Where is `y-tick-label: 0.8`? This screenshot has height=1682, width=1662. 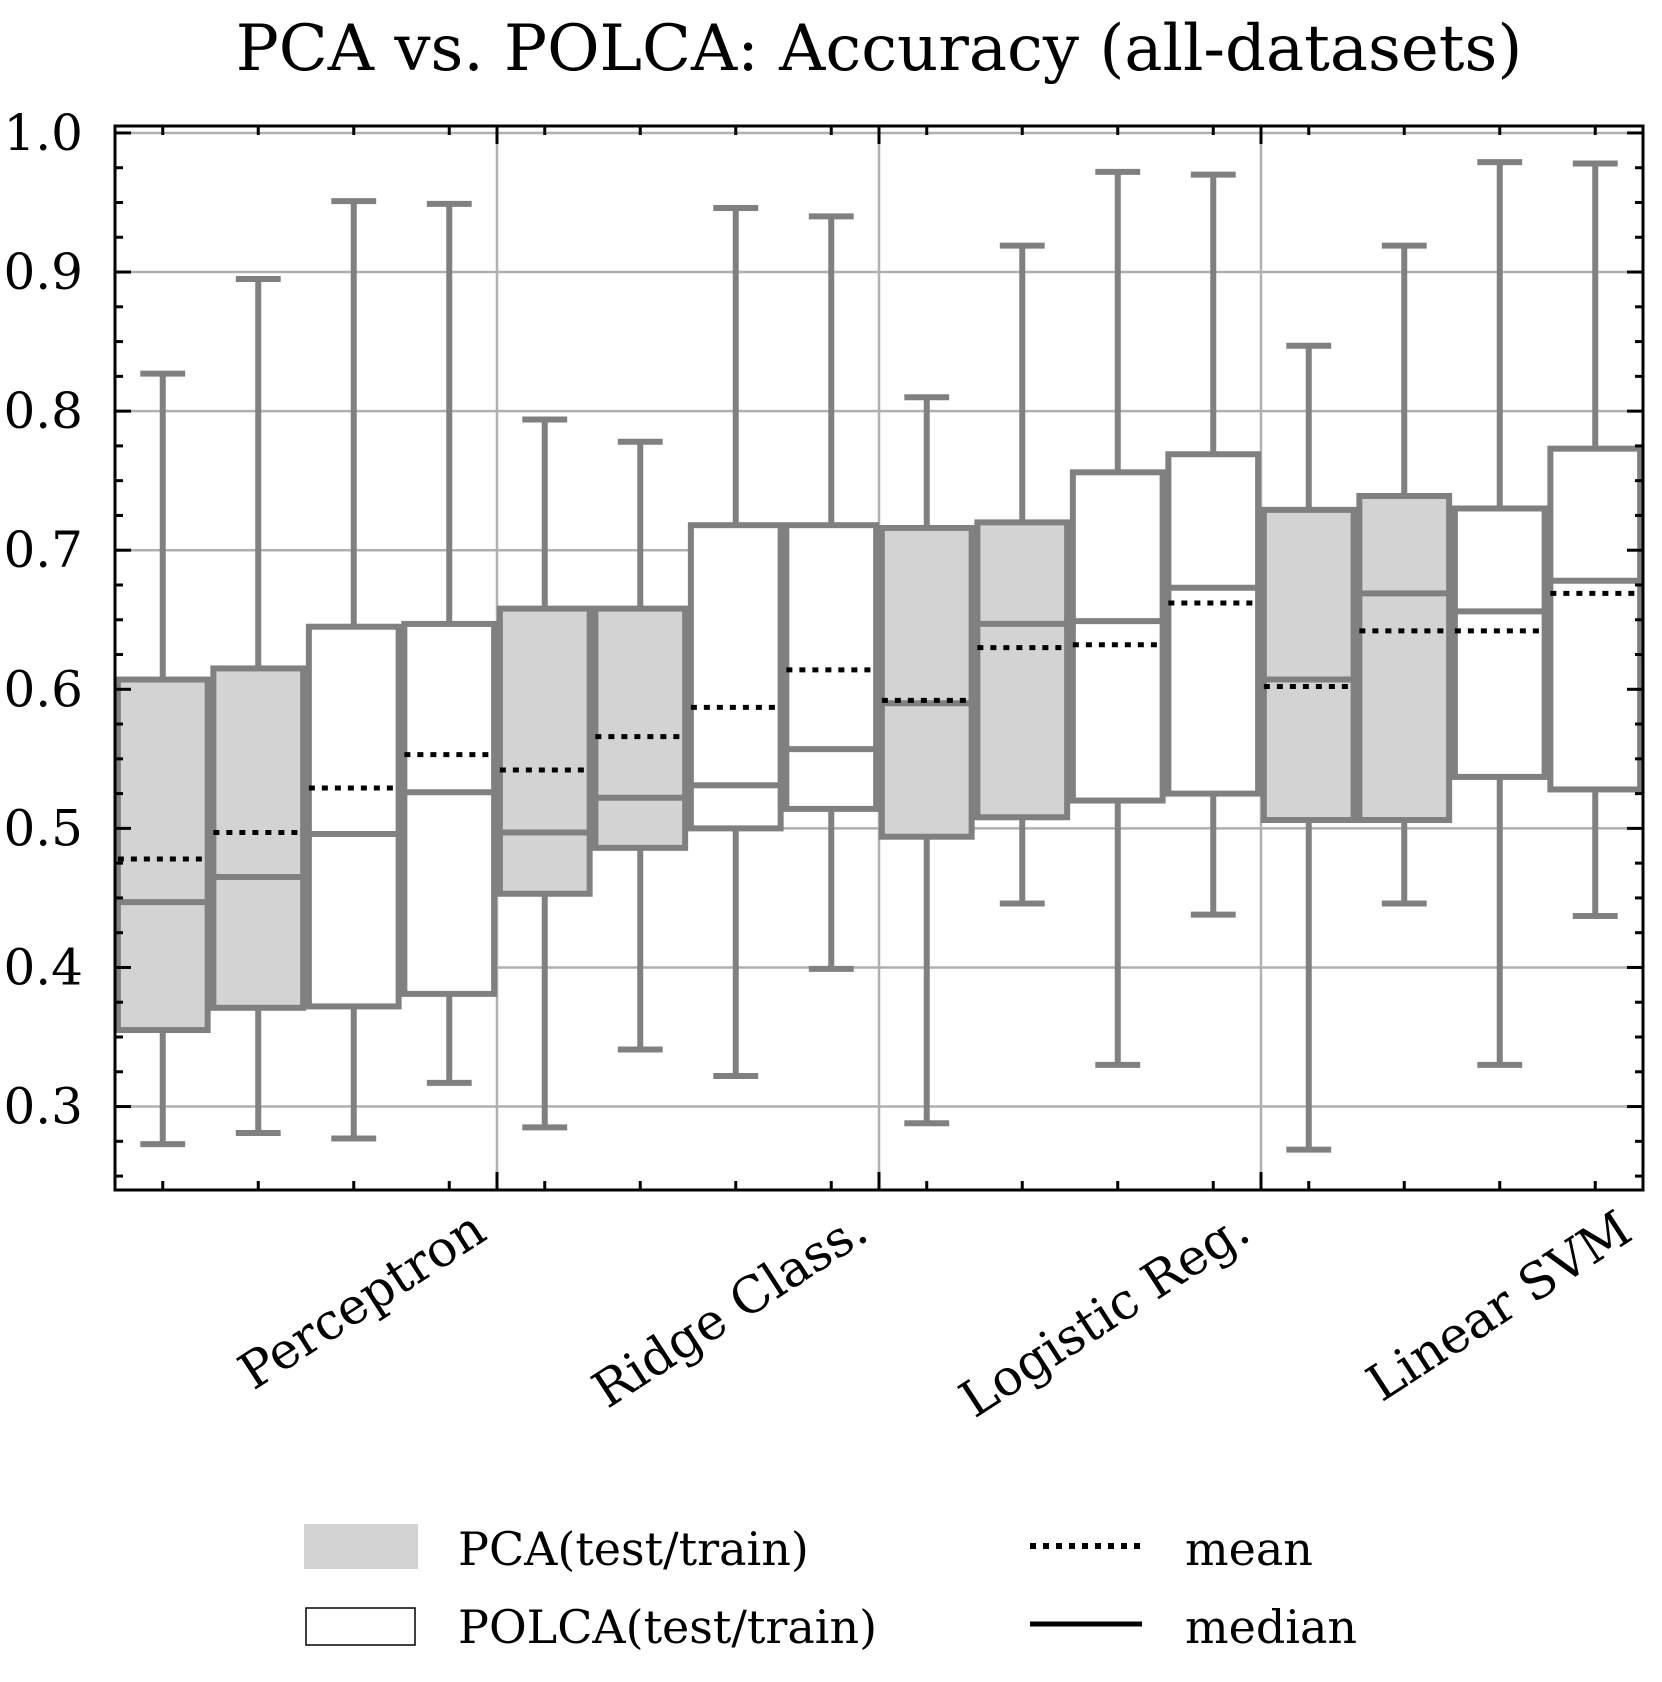
y-tick-label: 0.8 is located at coordinates (43, 411).